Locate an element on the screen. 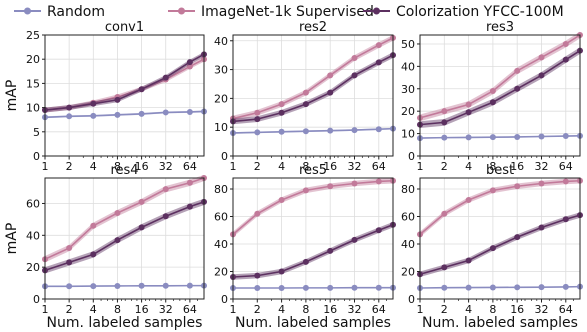 This screenshot has height=332, width=587. panel-res2: 0 10 20 30 40 1 2 4 8 16 32 64 res2 is located at coordinates (305, 96).